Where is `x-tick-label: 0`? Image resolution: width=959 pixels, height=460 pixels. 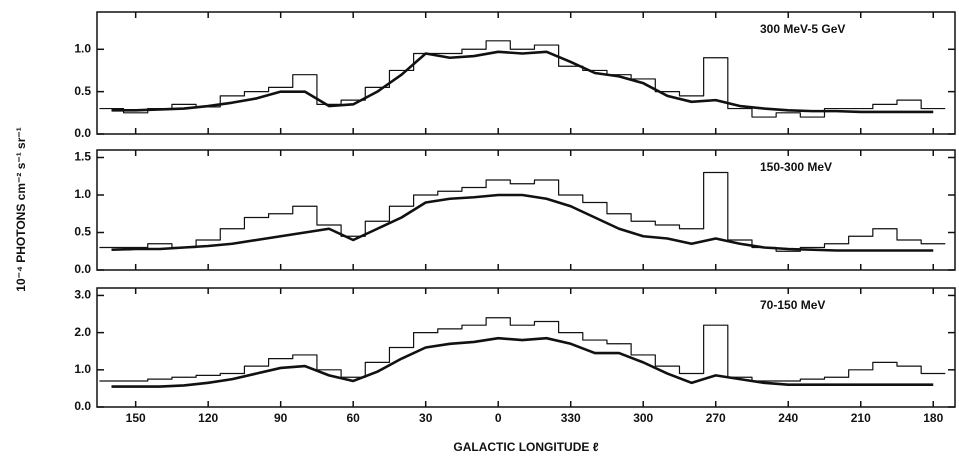
x-tick-label: 0 is located at coordinates (498, 418).